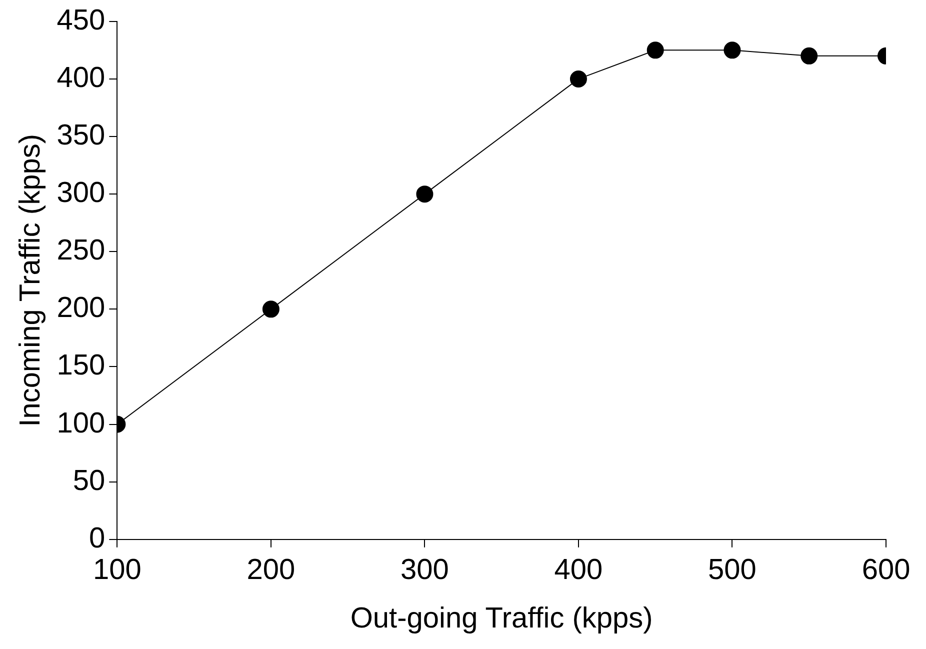 The width and height of the screenshot is (926, 649). What do you see at coordinates (89, 480) in the screenshot?
I see `y-tick-label: 50` at bounding box center [89, 480].